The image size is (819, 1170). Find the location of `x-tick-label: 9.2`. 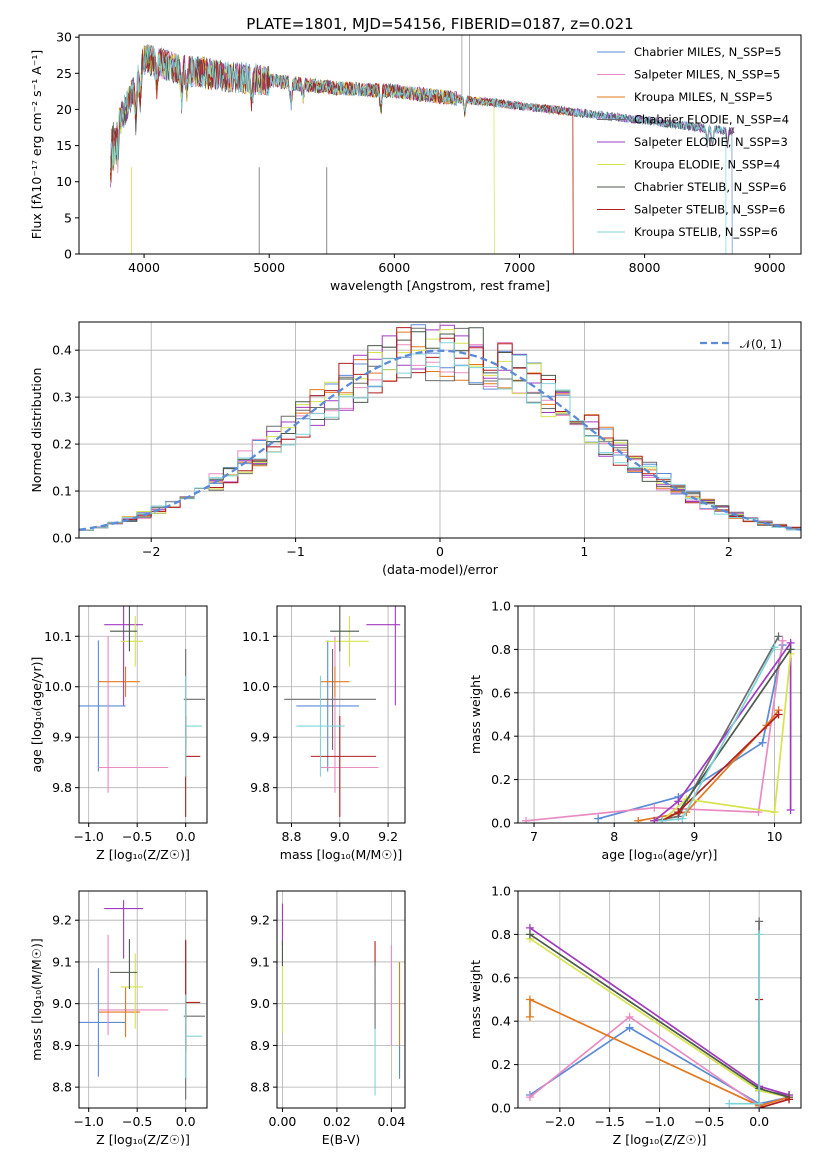

x-tick-label: 9.2 is located at coordinates (388, 836).